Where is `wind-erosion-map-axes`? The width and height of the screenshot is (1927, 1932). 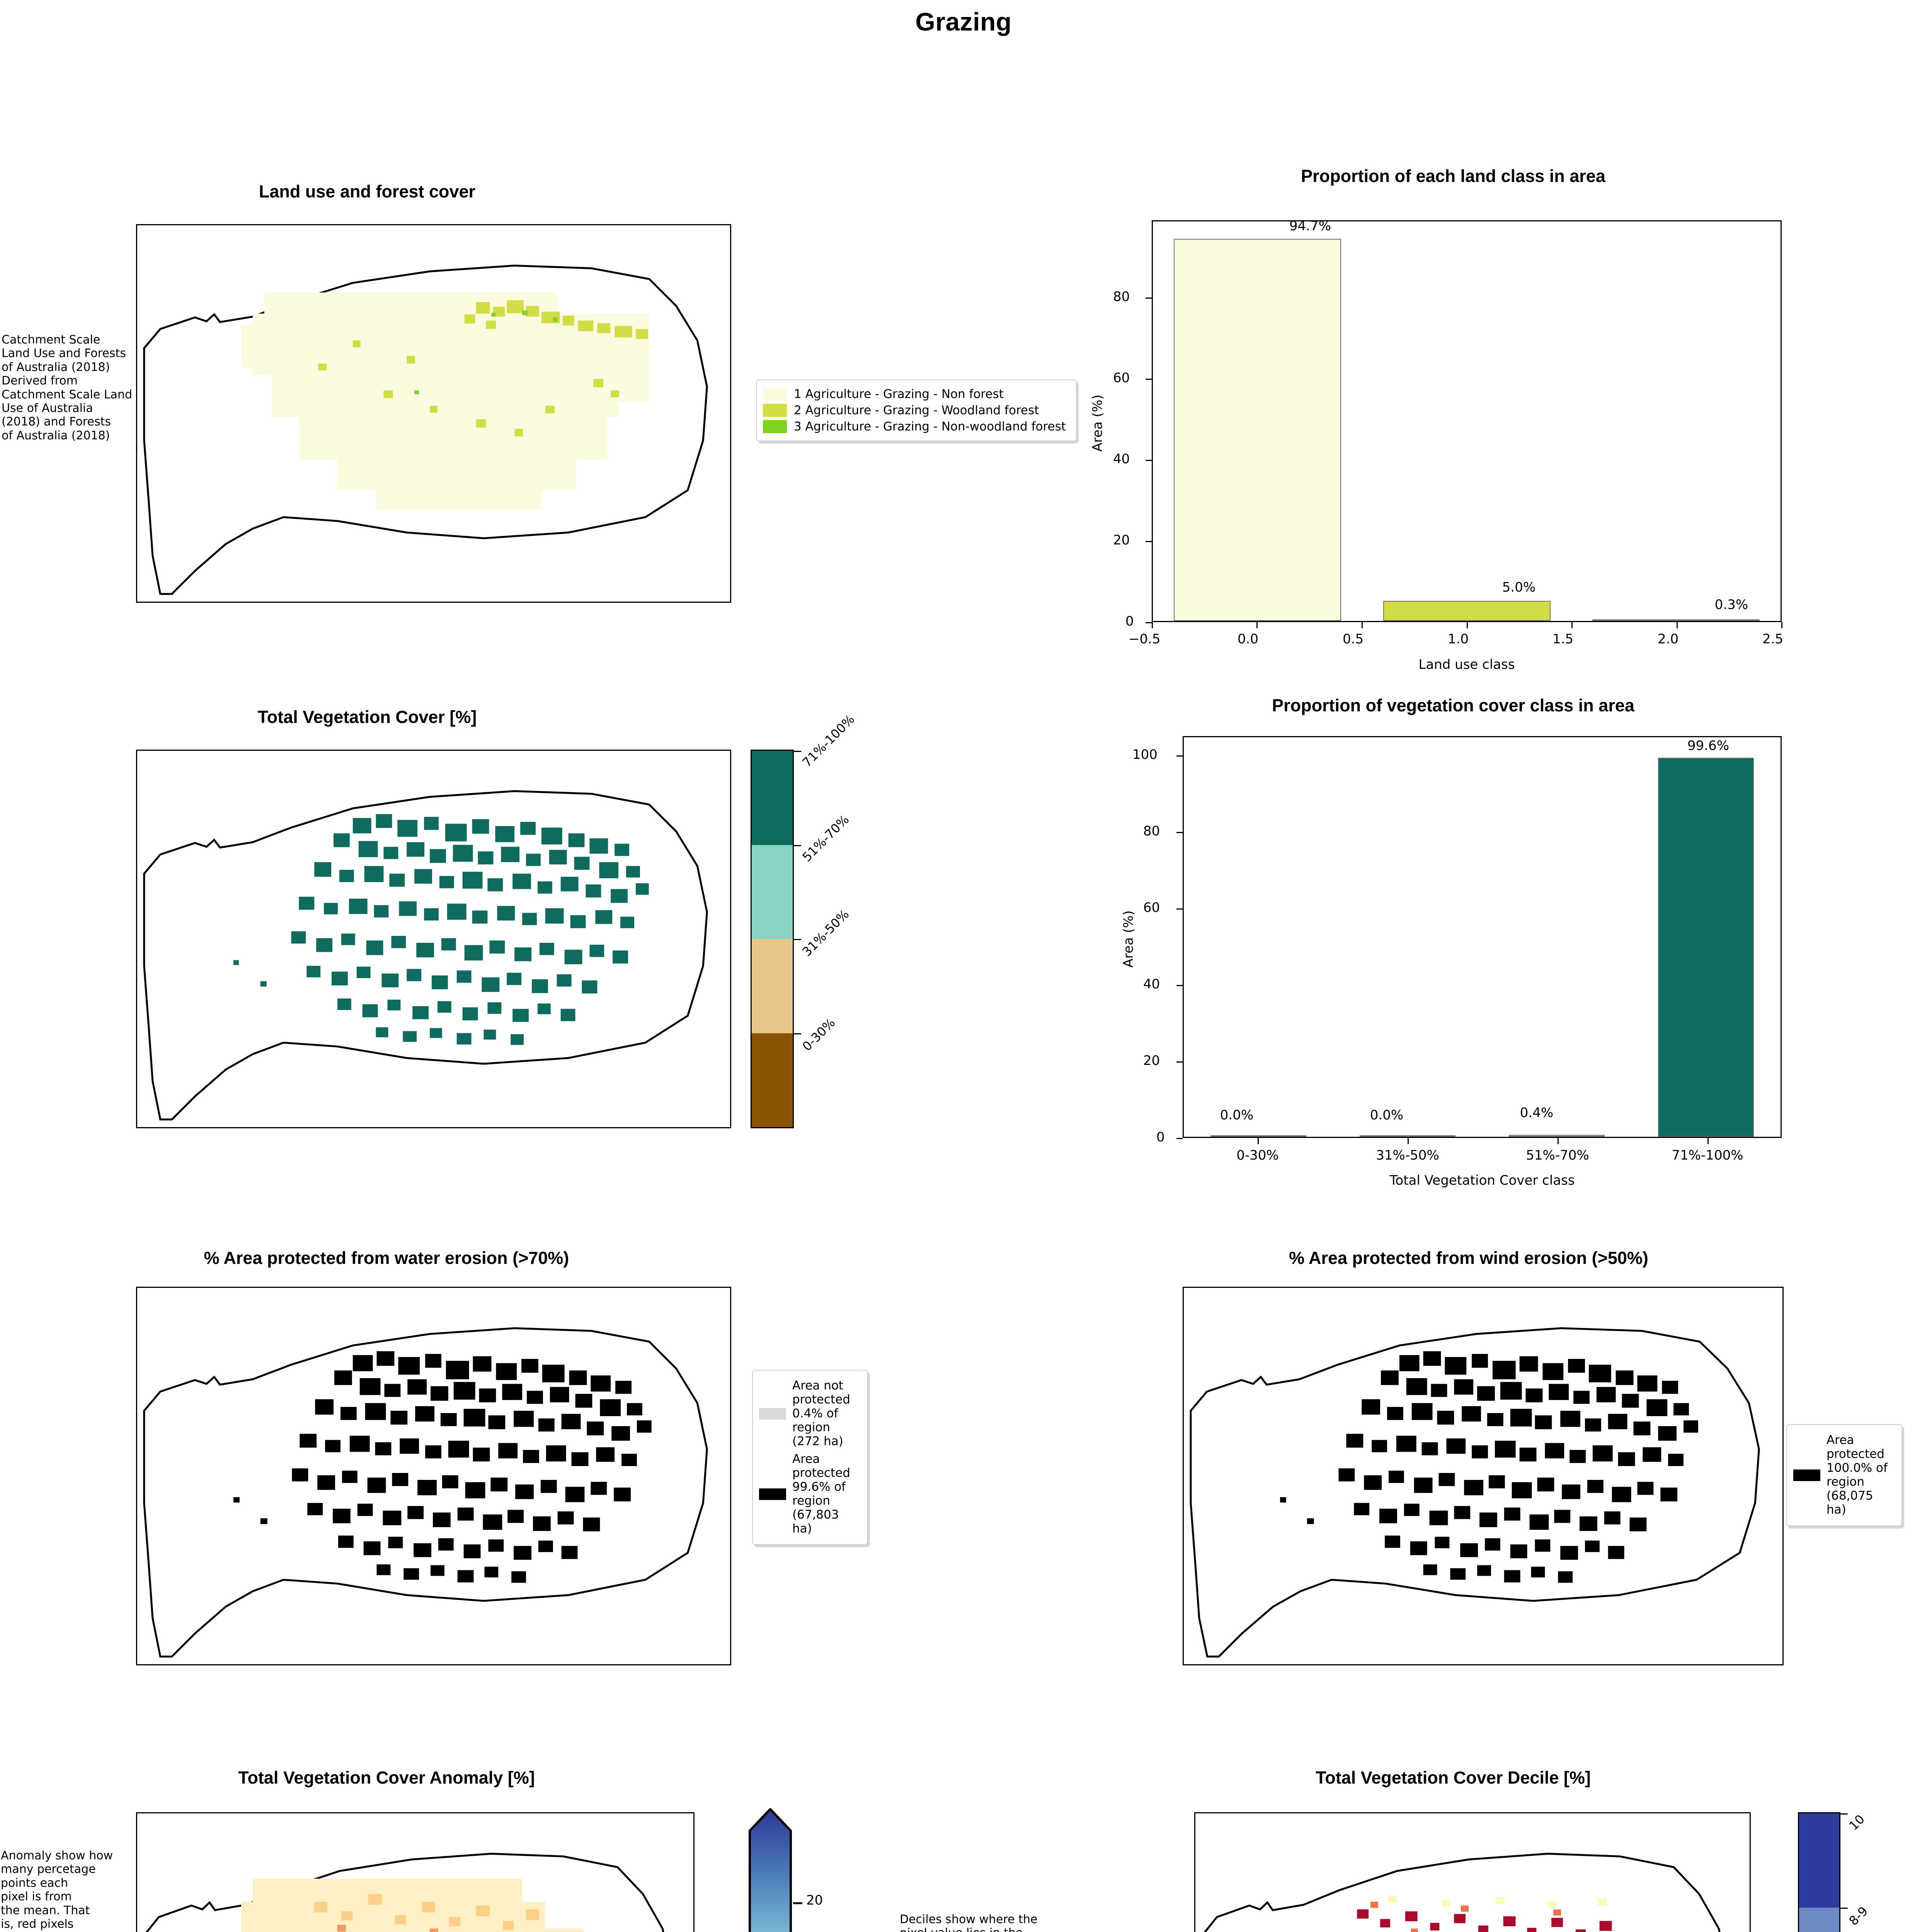
wind-erosion-map-axes is located at coordinates (1483, 1476).